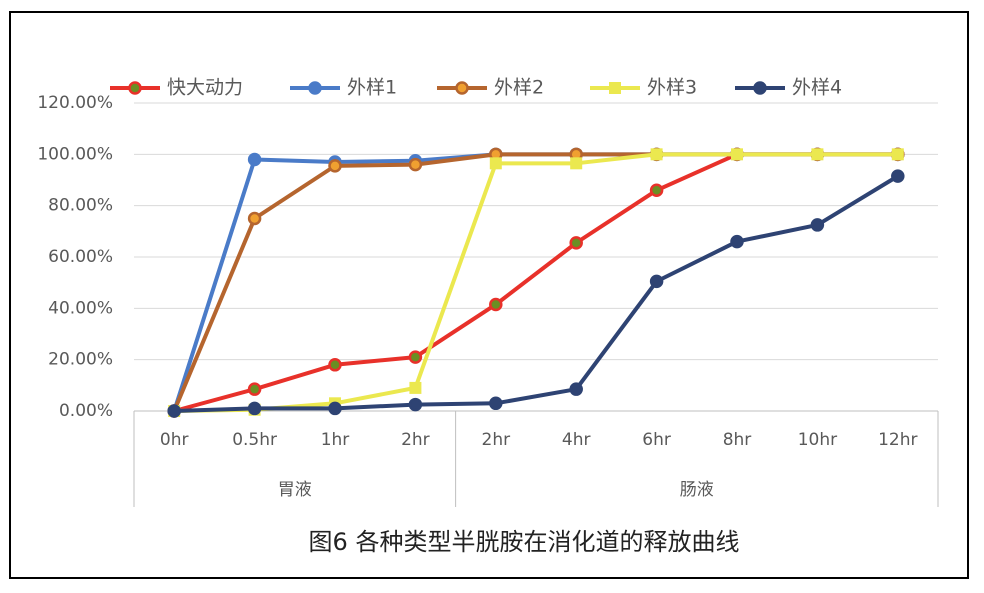 The image size is (984, 593). I want to click on x-tick-label: 1hr, so click(335, 440).